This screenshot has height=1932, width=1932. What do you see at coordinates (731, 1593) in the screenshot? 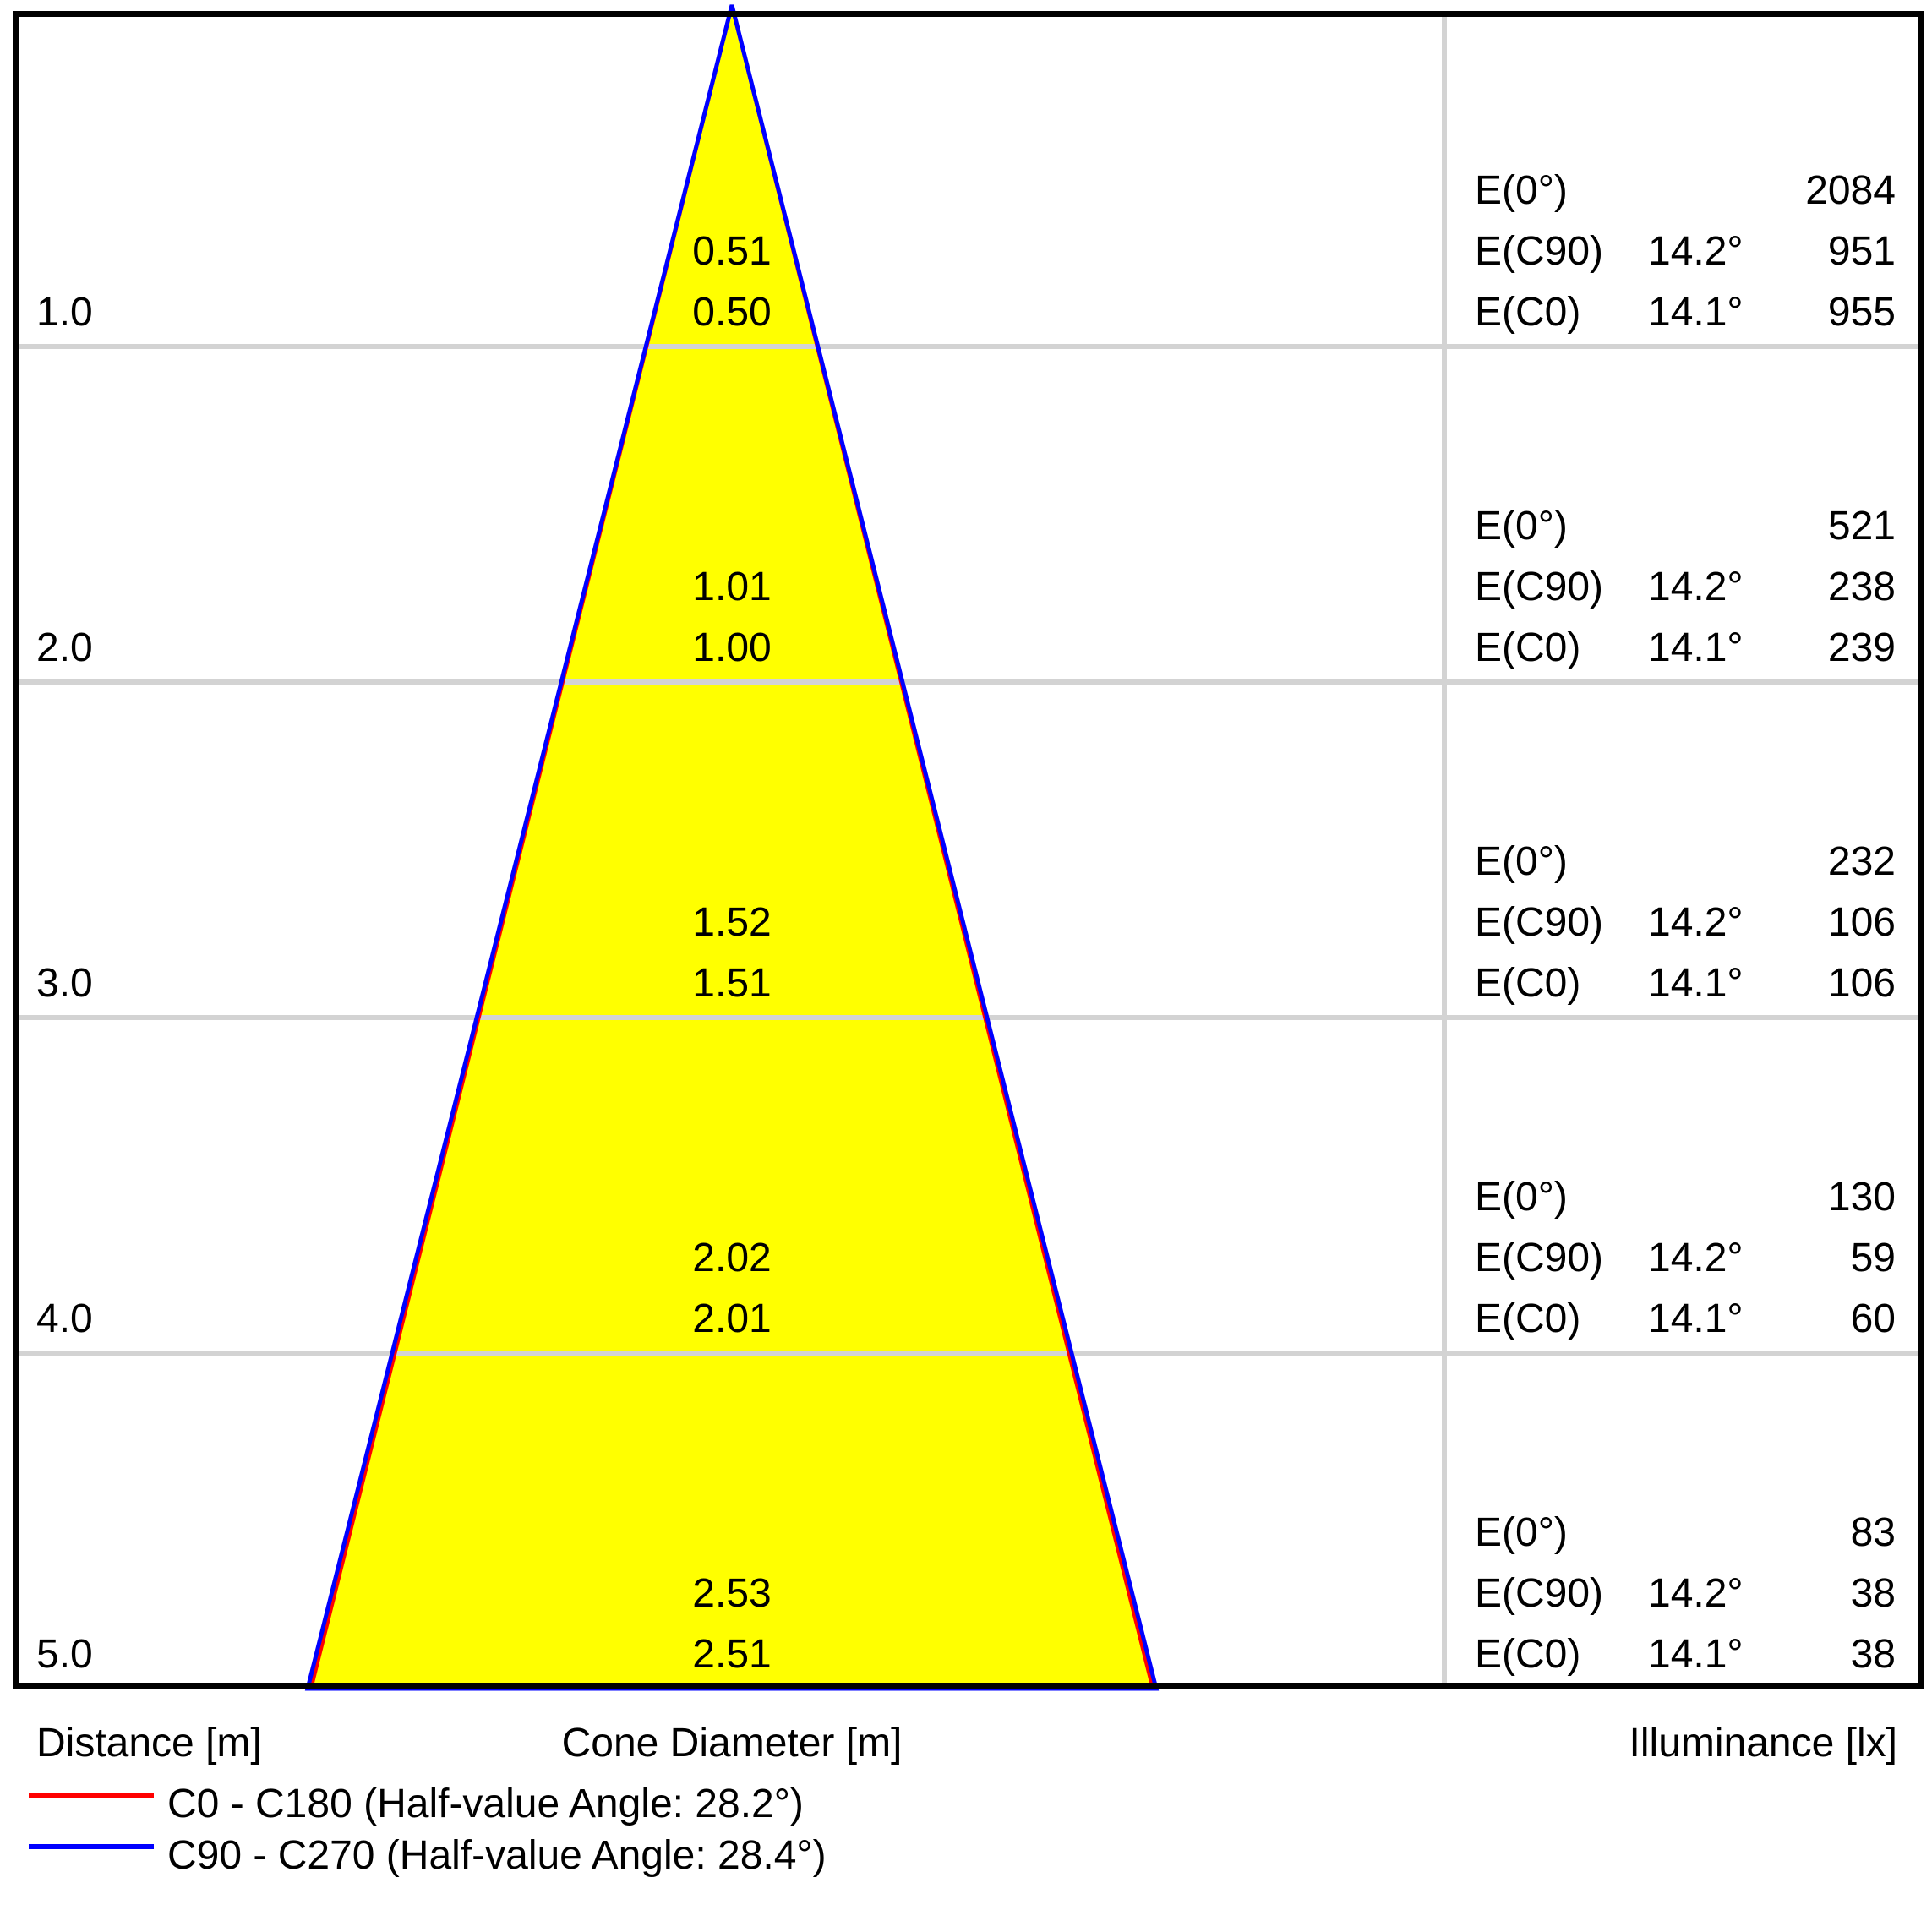
I see `cone-diameter-c90-value: 2.53` at bounding box center [731, 1593].